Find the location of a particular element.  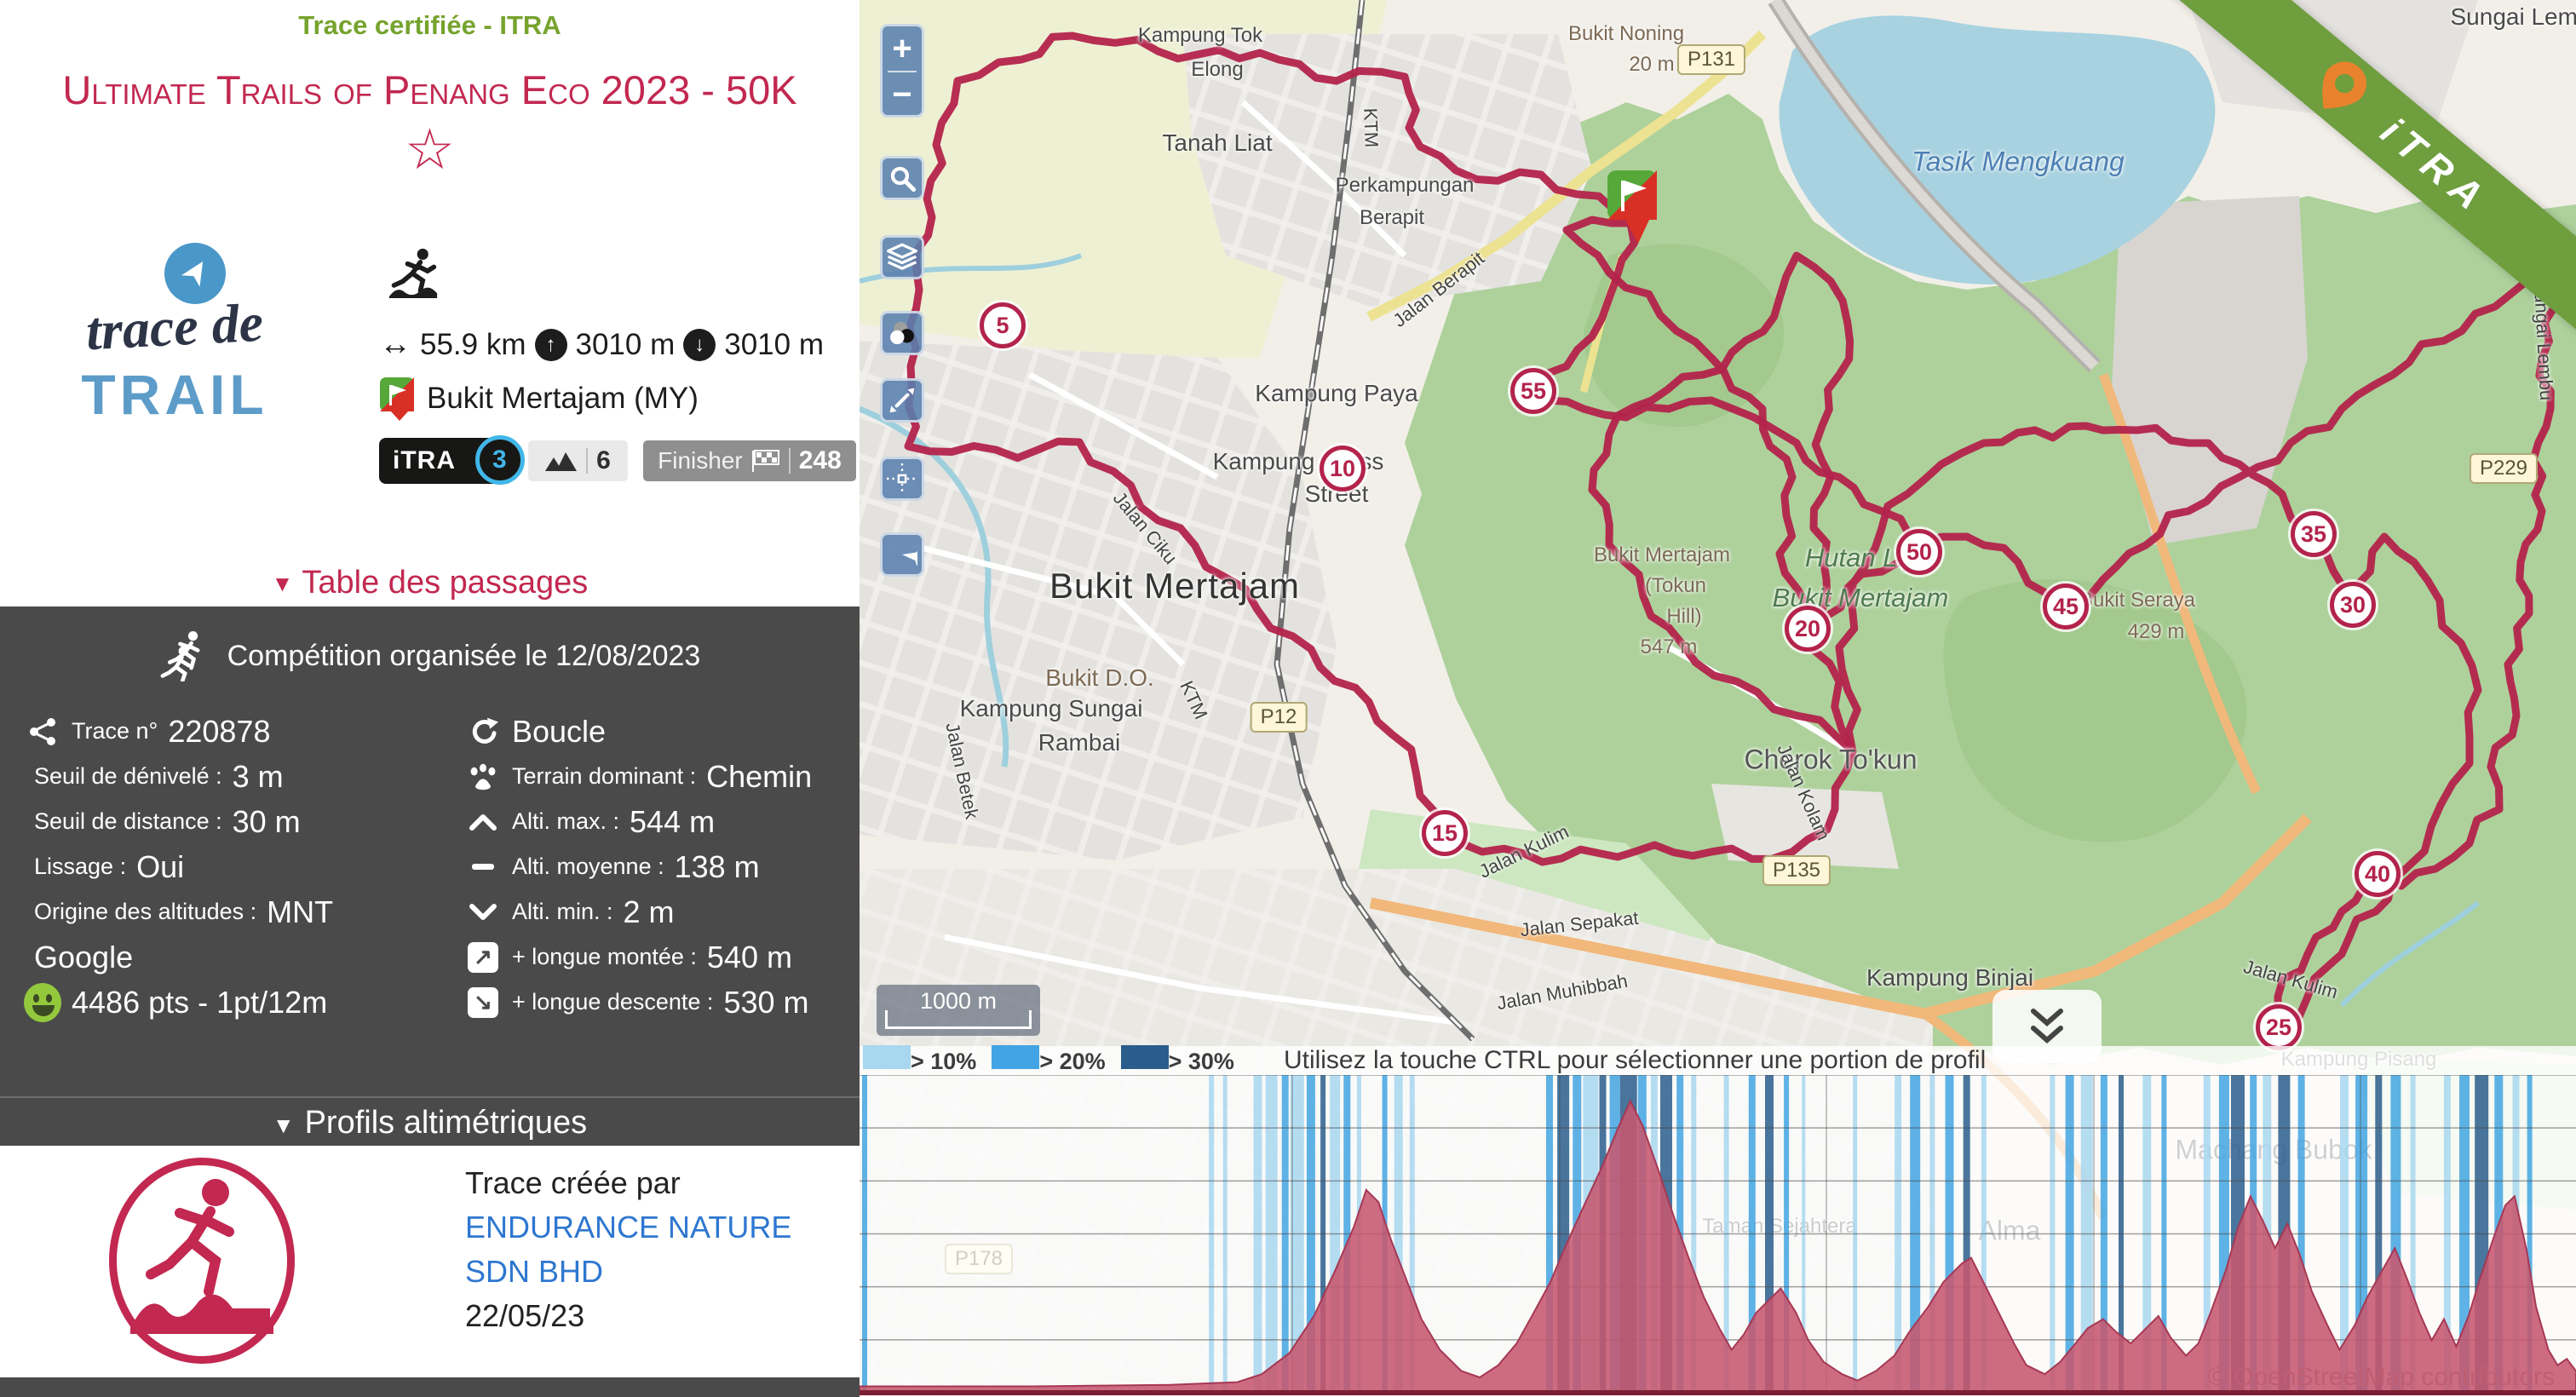

fullscreen-button is located at coordinates (902, 400).